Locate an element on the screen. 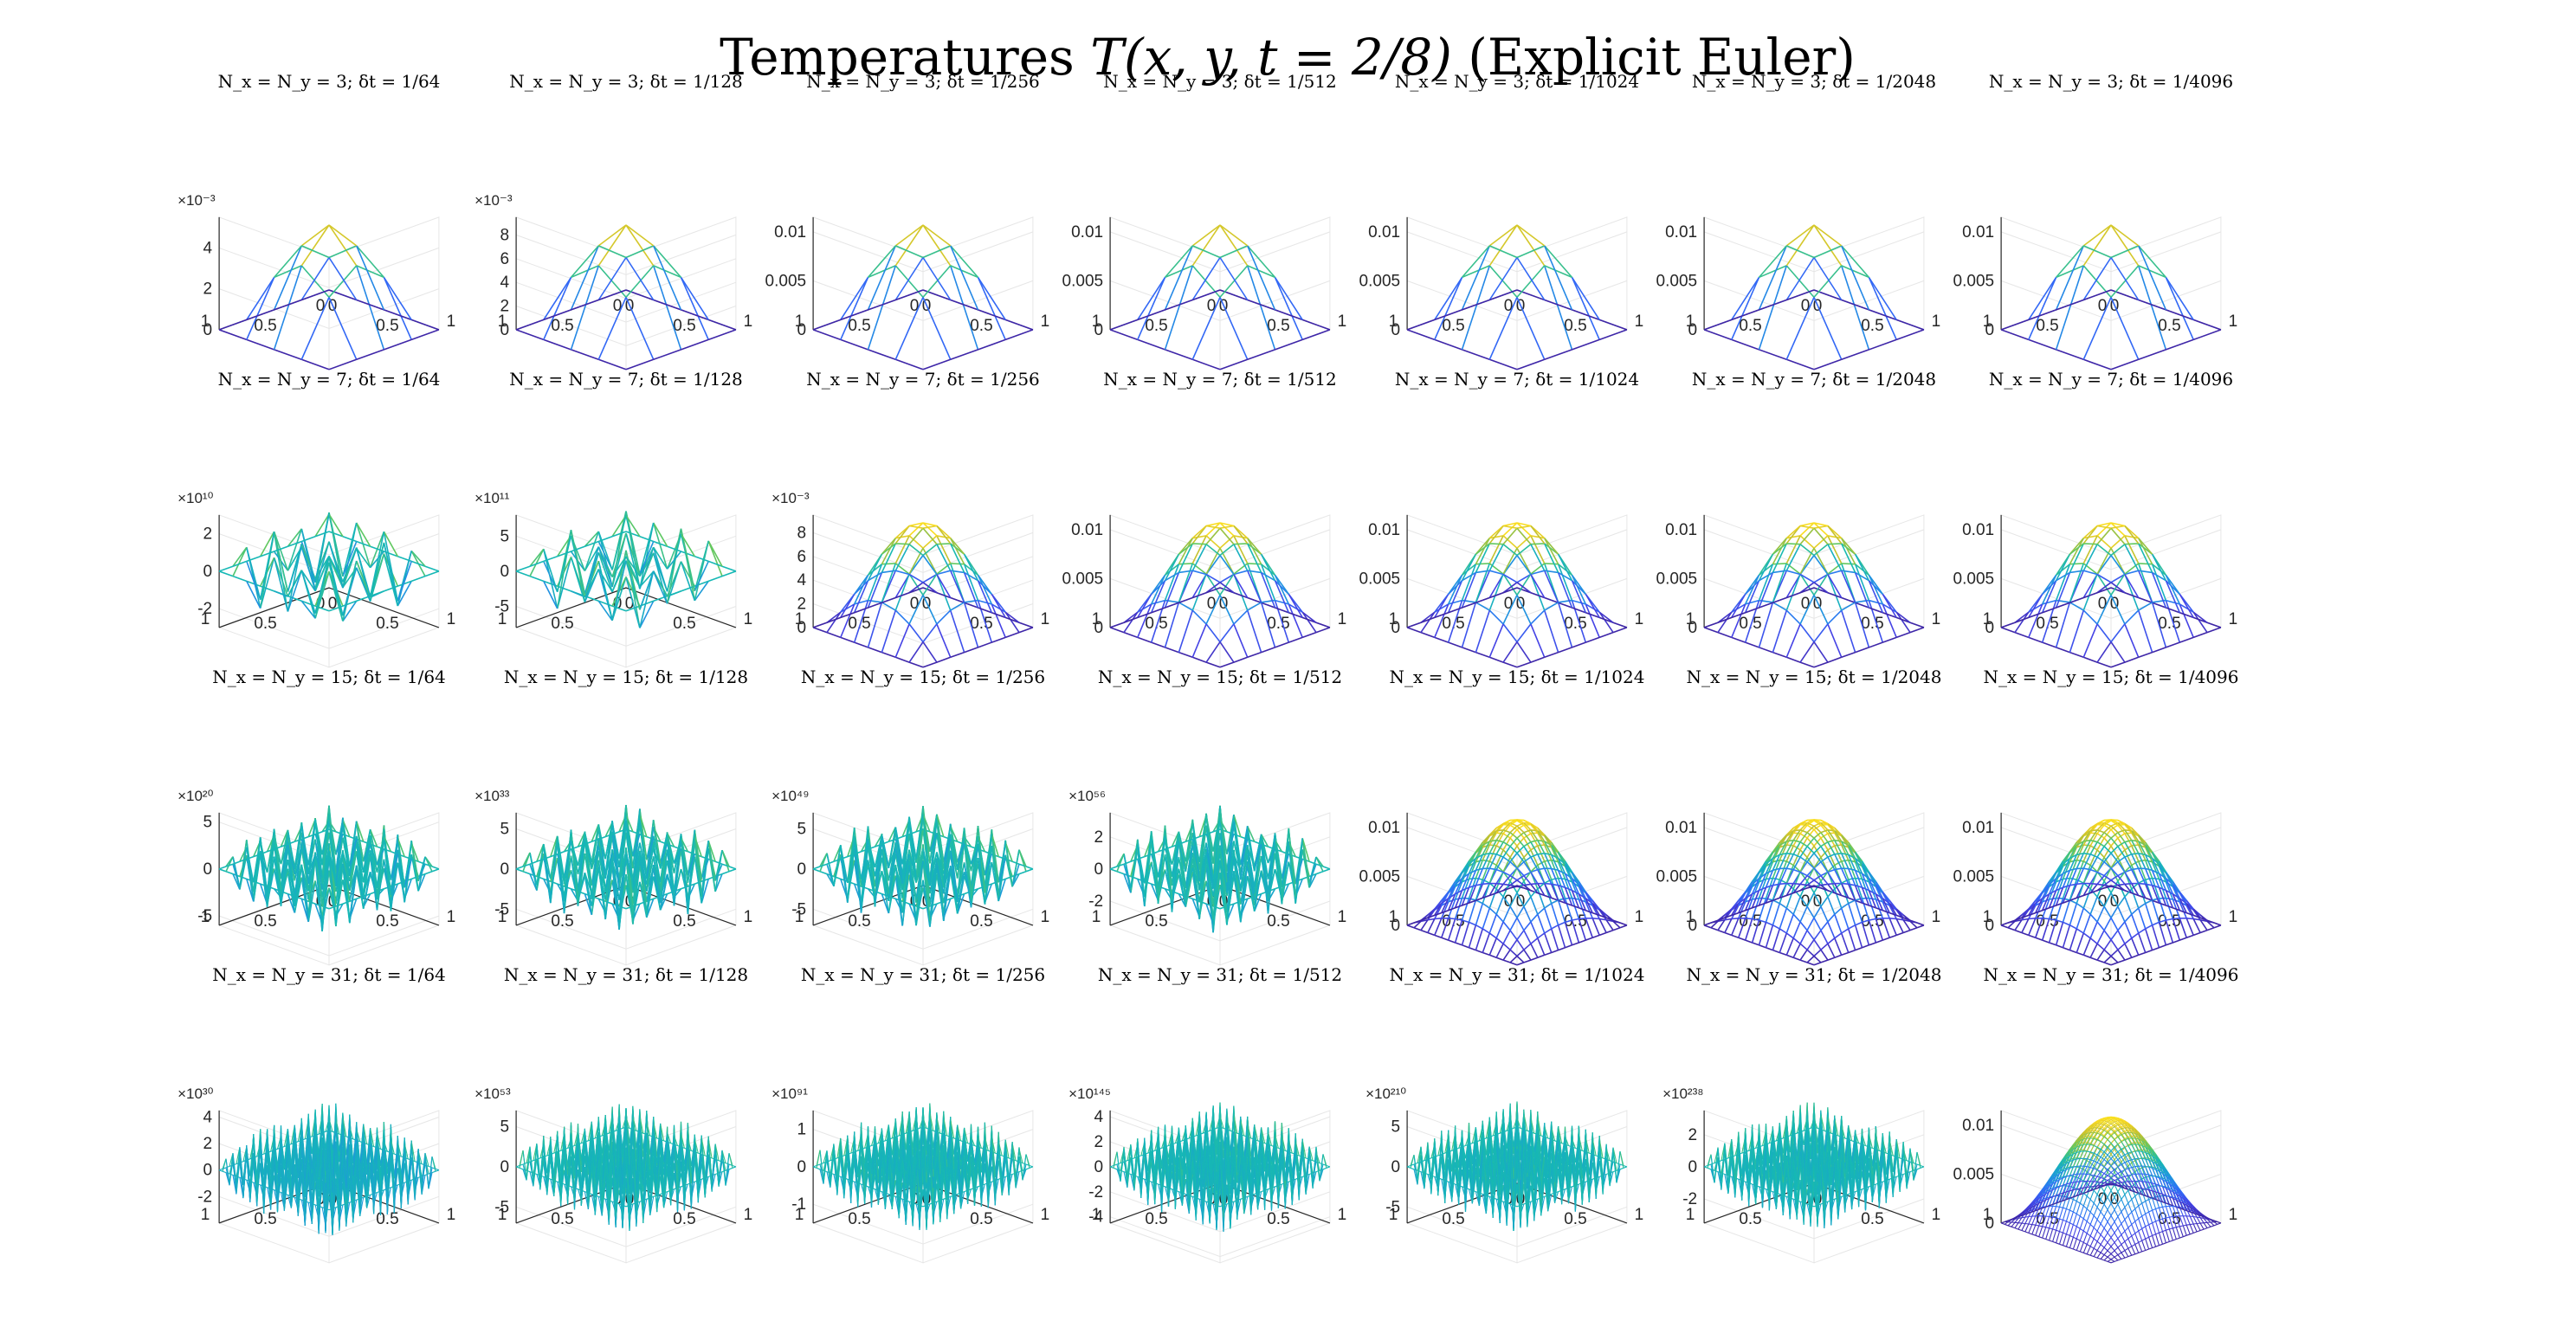 This screenshot has width=2576, height=1340. panel-title: N_x = N_y = 3; δt = 1/64 is located at coordinates (330, 81).